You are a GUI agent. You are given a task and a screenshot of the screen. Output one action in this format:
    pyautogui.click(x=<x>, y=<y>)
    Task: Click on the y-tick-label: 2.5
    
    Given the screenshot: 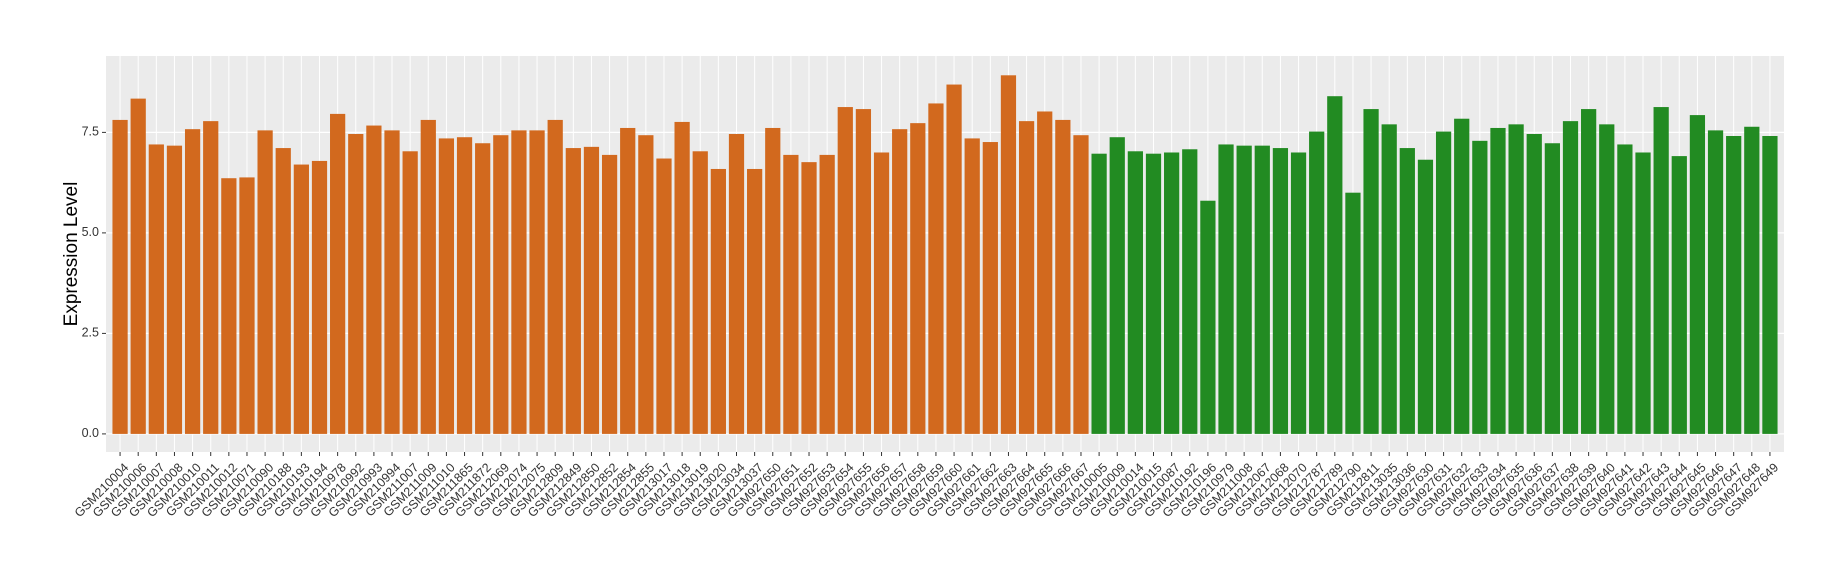 What is the action you would take?
    pyautogui.click(x=90, y=333)
    